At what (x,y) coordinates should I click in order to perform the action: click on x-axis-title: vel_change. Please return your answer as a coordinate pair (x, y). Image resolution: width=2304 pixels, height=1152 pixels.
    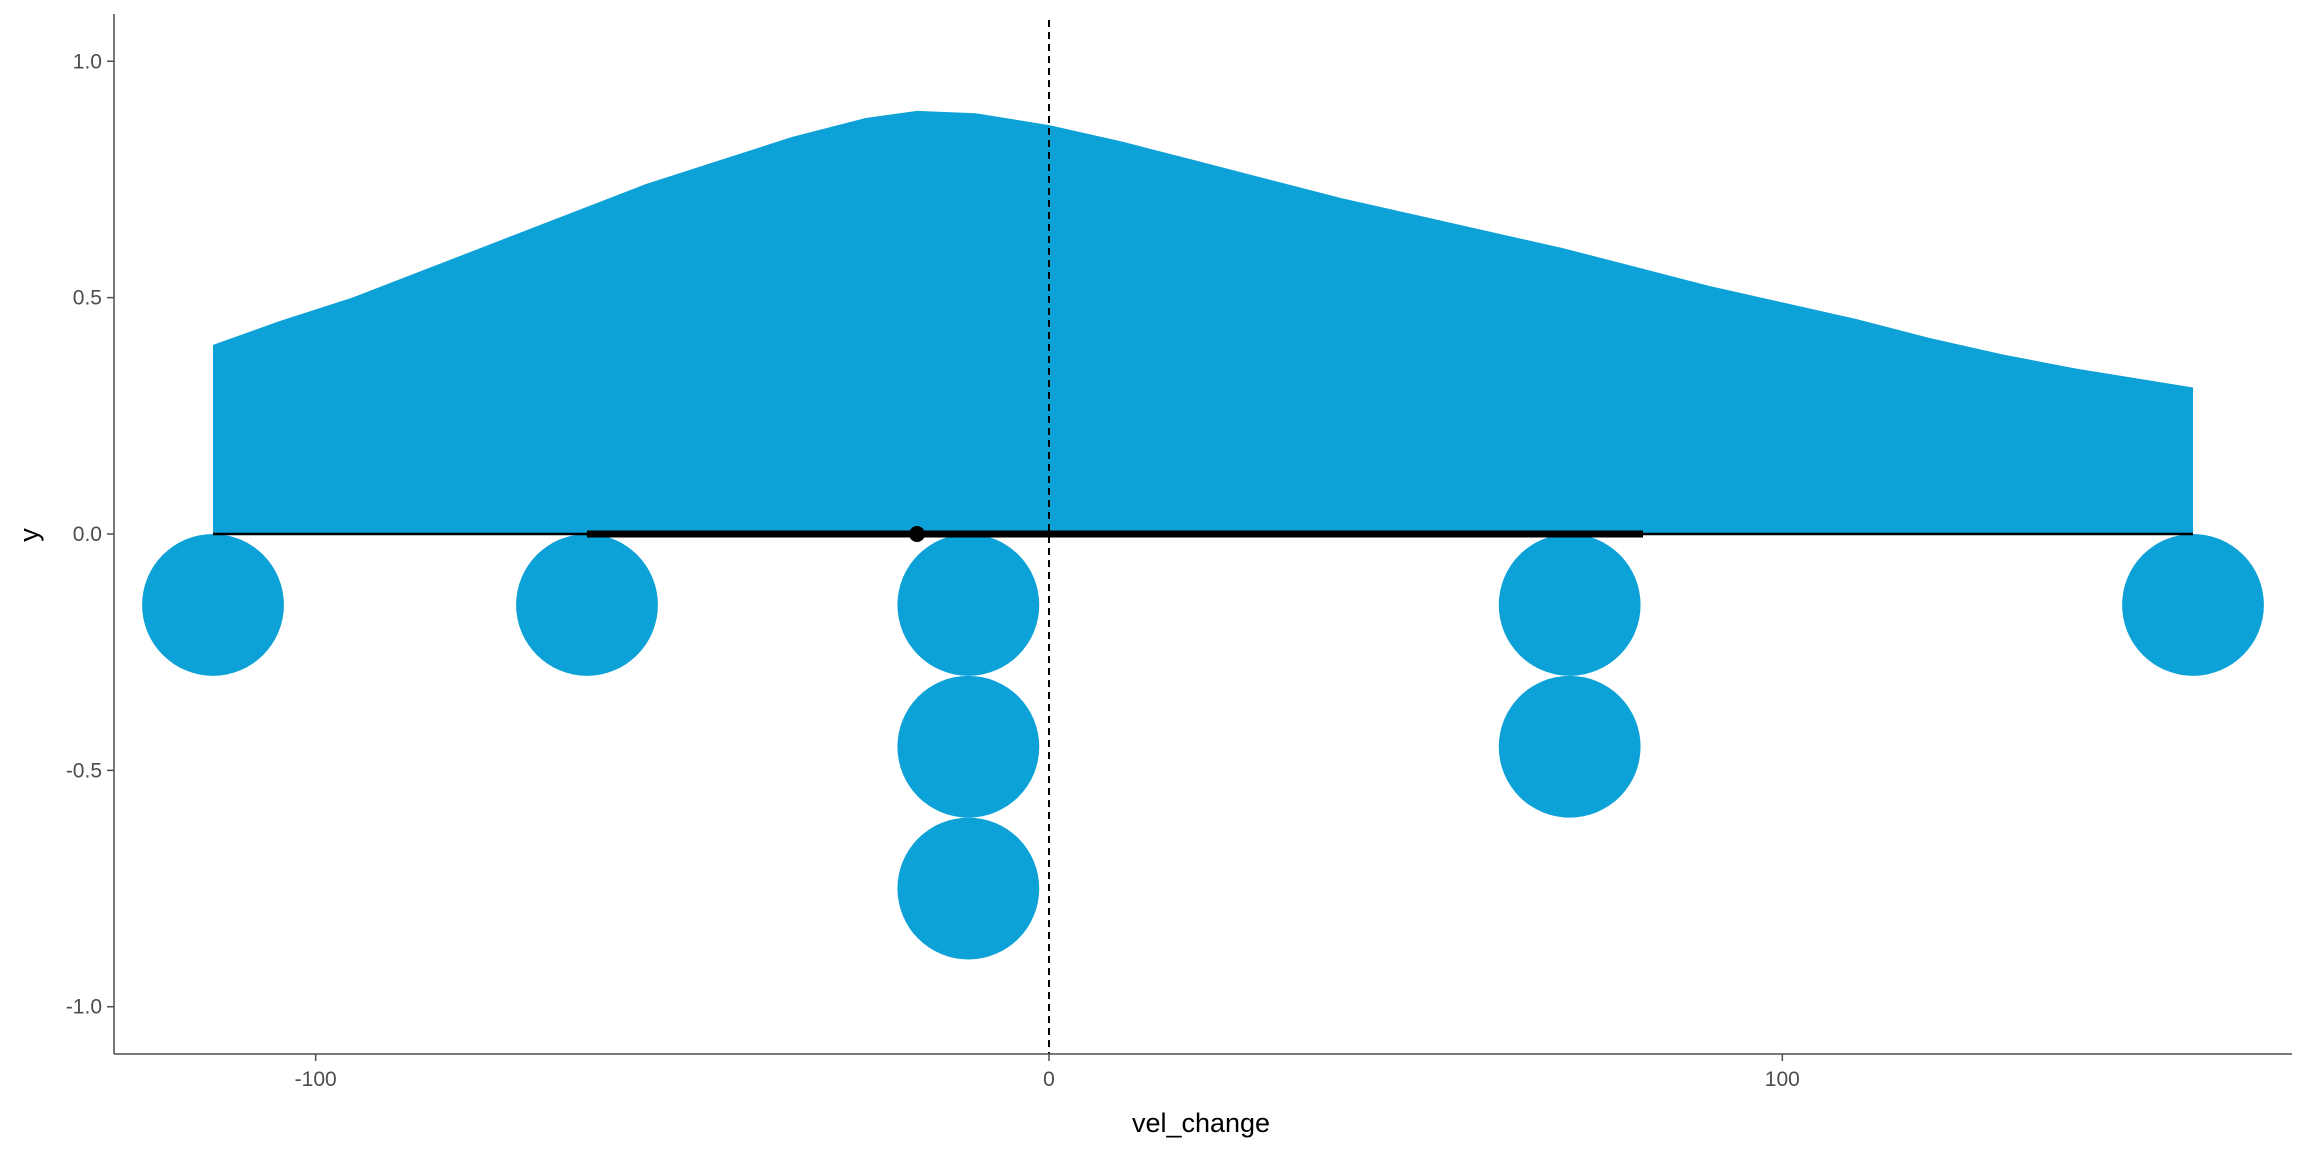
    Looking at the image, I should click on (1201, 1123).